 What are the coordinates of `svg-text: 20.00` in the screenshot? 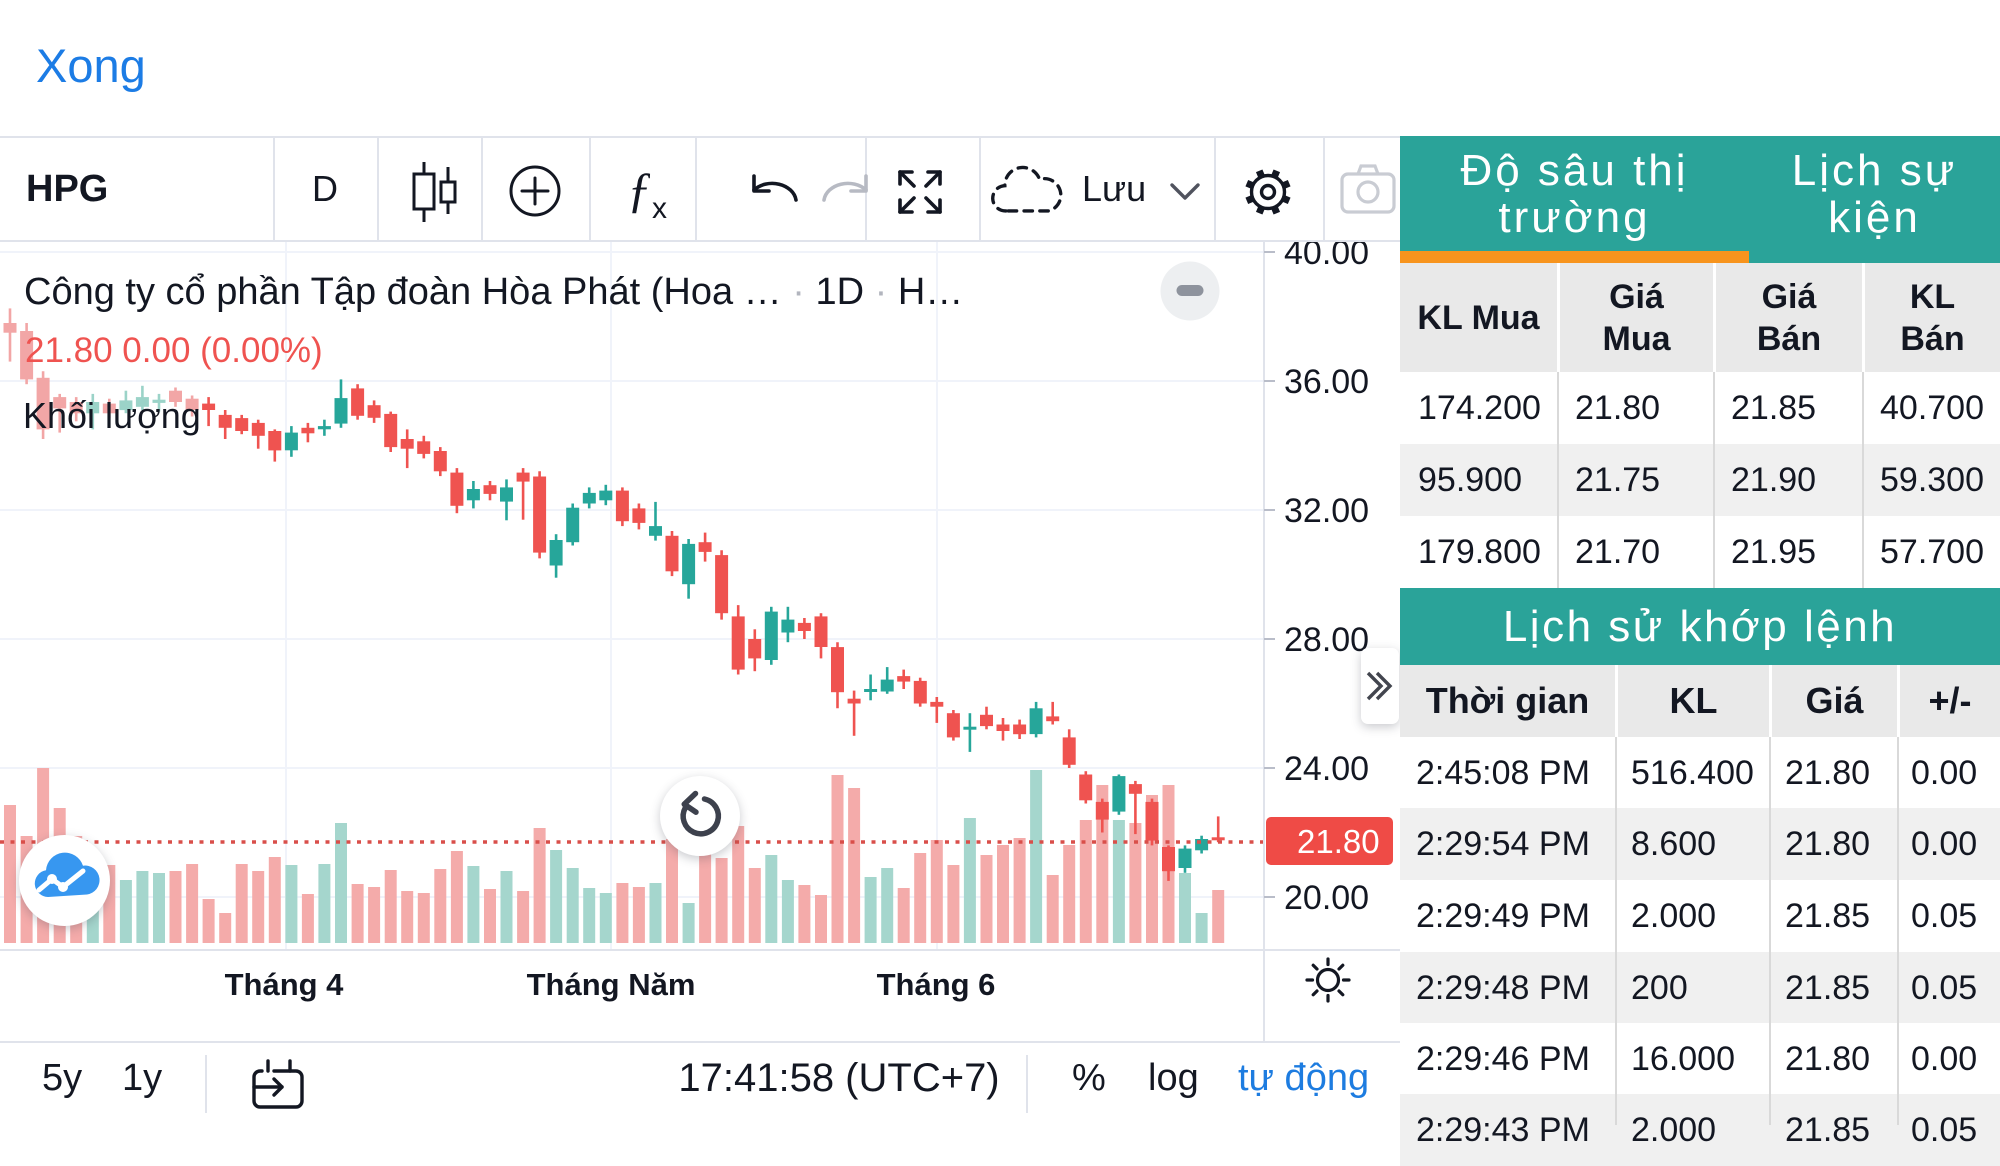 It's located at (1326, 898).